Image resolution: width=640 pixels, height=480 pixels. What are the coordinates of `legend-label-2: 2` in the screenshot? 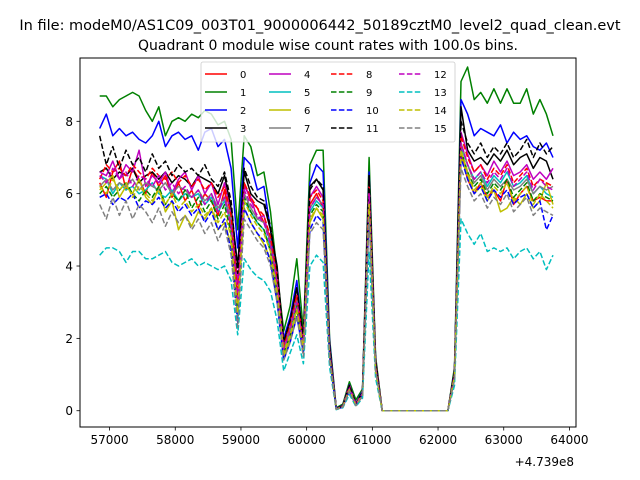 It's located at (243, 111).